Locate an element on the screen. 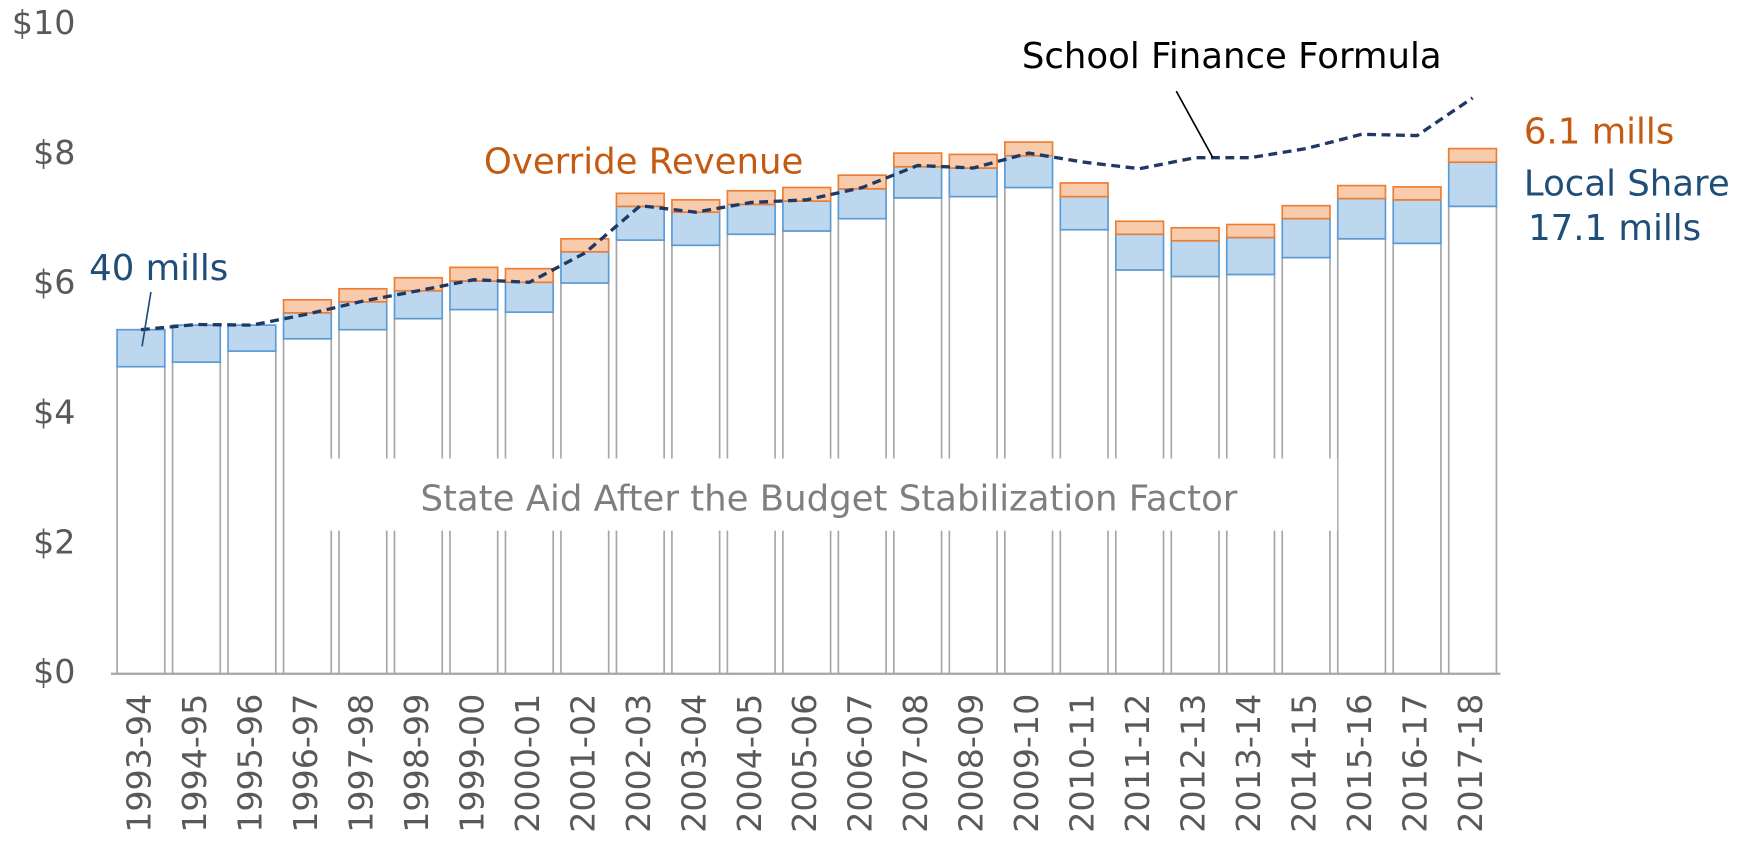 The image size is (1740, 857). local-share-label: Local Share is located at coordinates (1627, 183).